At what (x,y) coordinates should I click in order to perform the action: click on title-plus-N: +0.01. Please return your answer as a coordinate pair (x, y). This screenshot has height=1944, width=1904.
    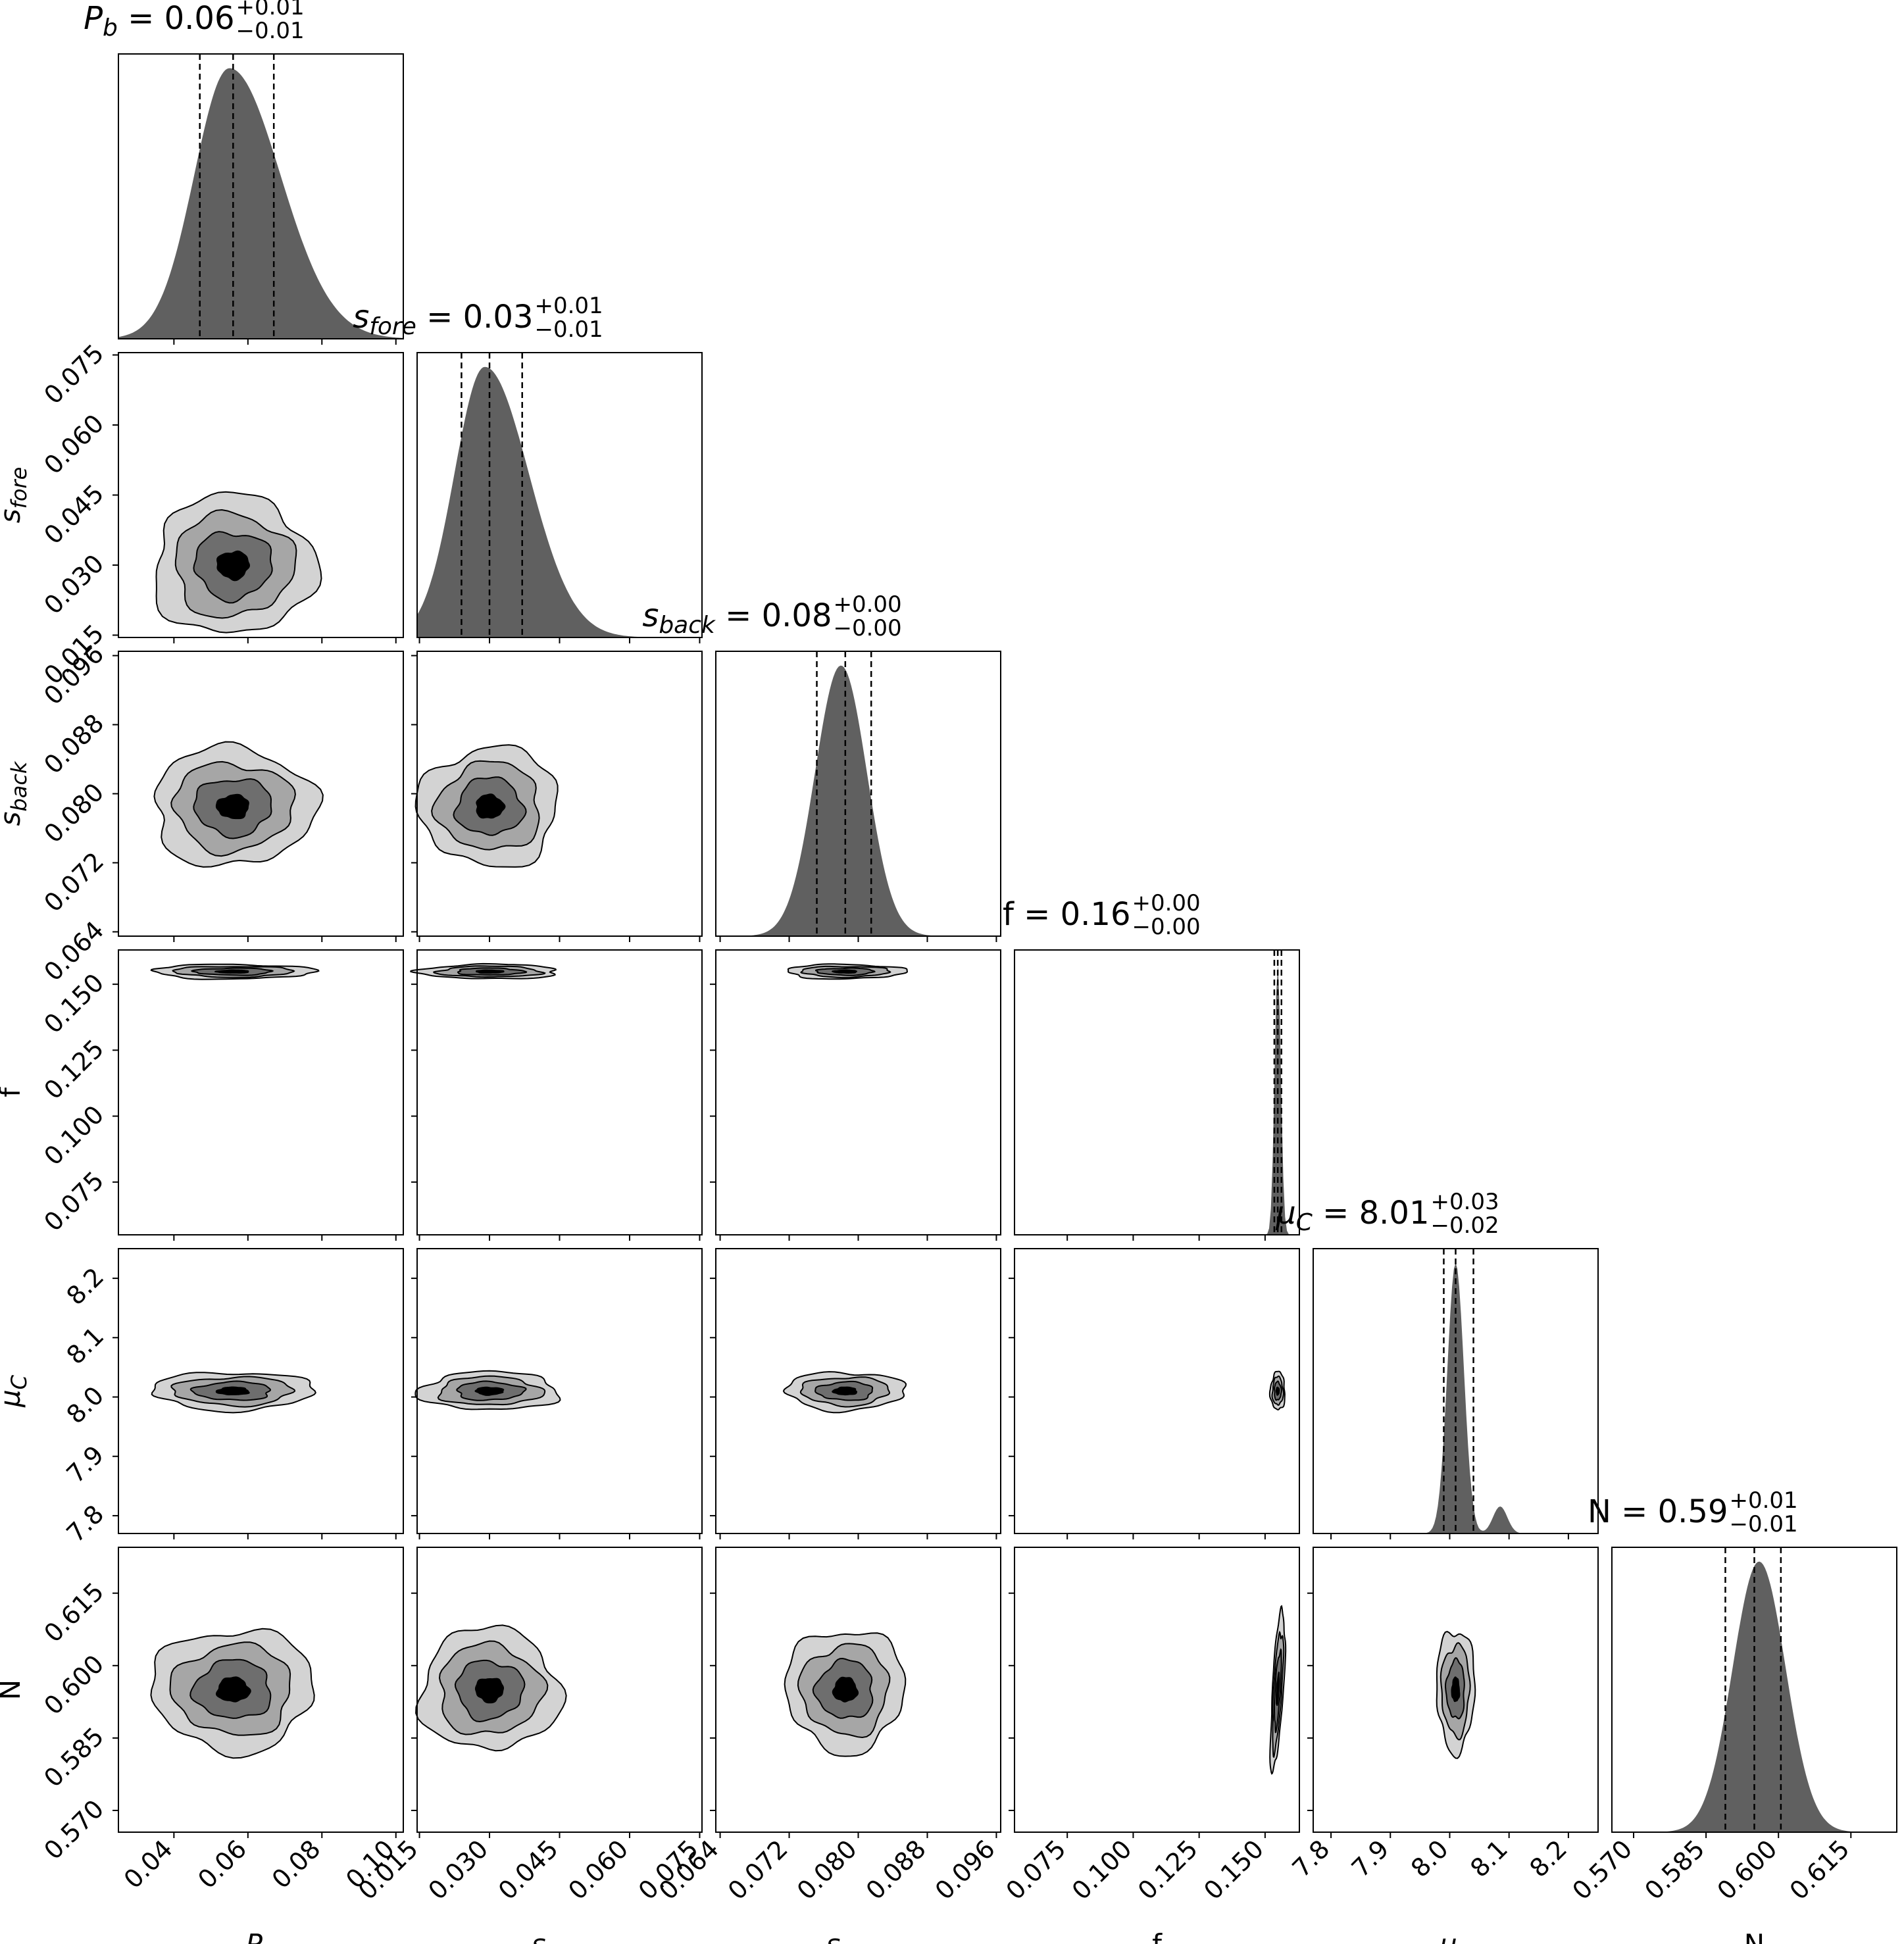
    Looking at the image, I should click on (1764, 1500).